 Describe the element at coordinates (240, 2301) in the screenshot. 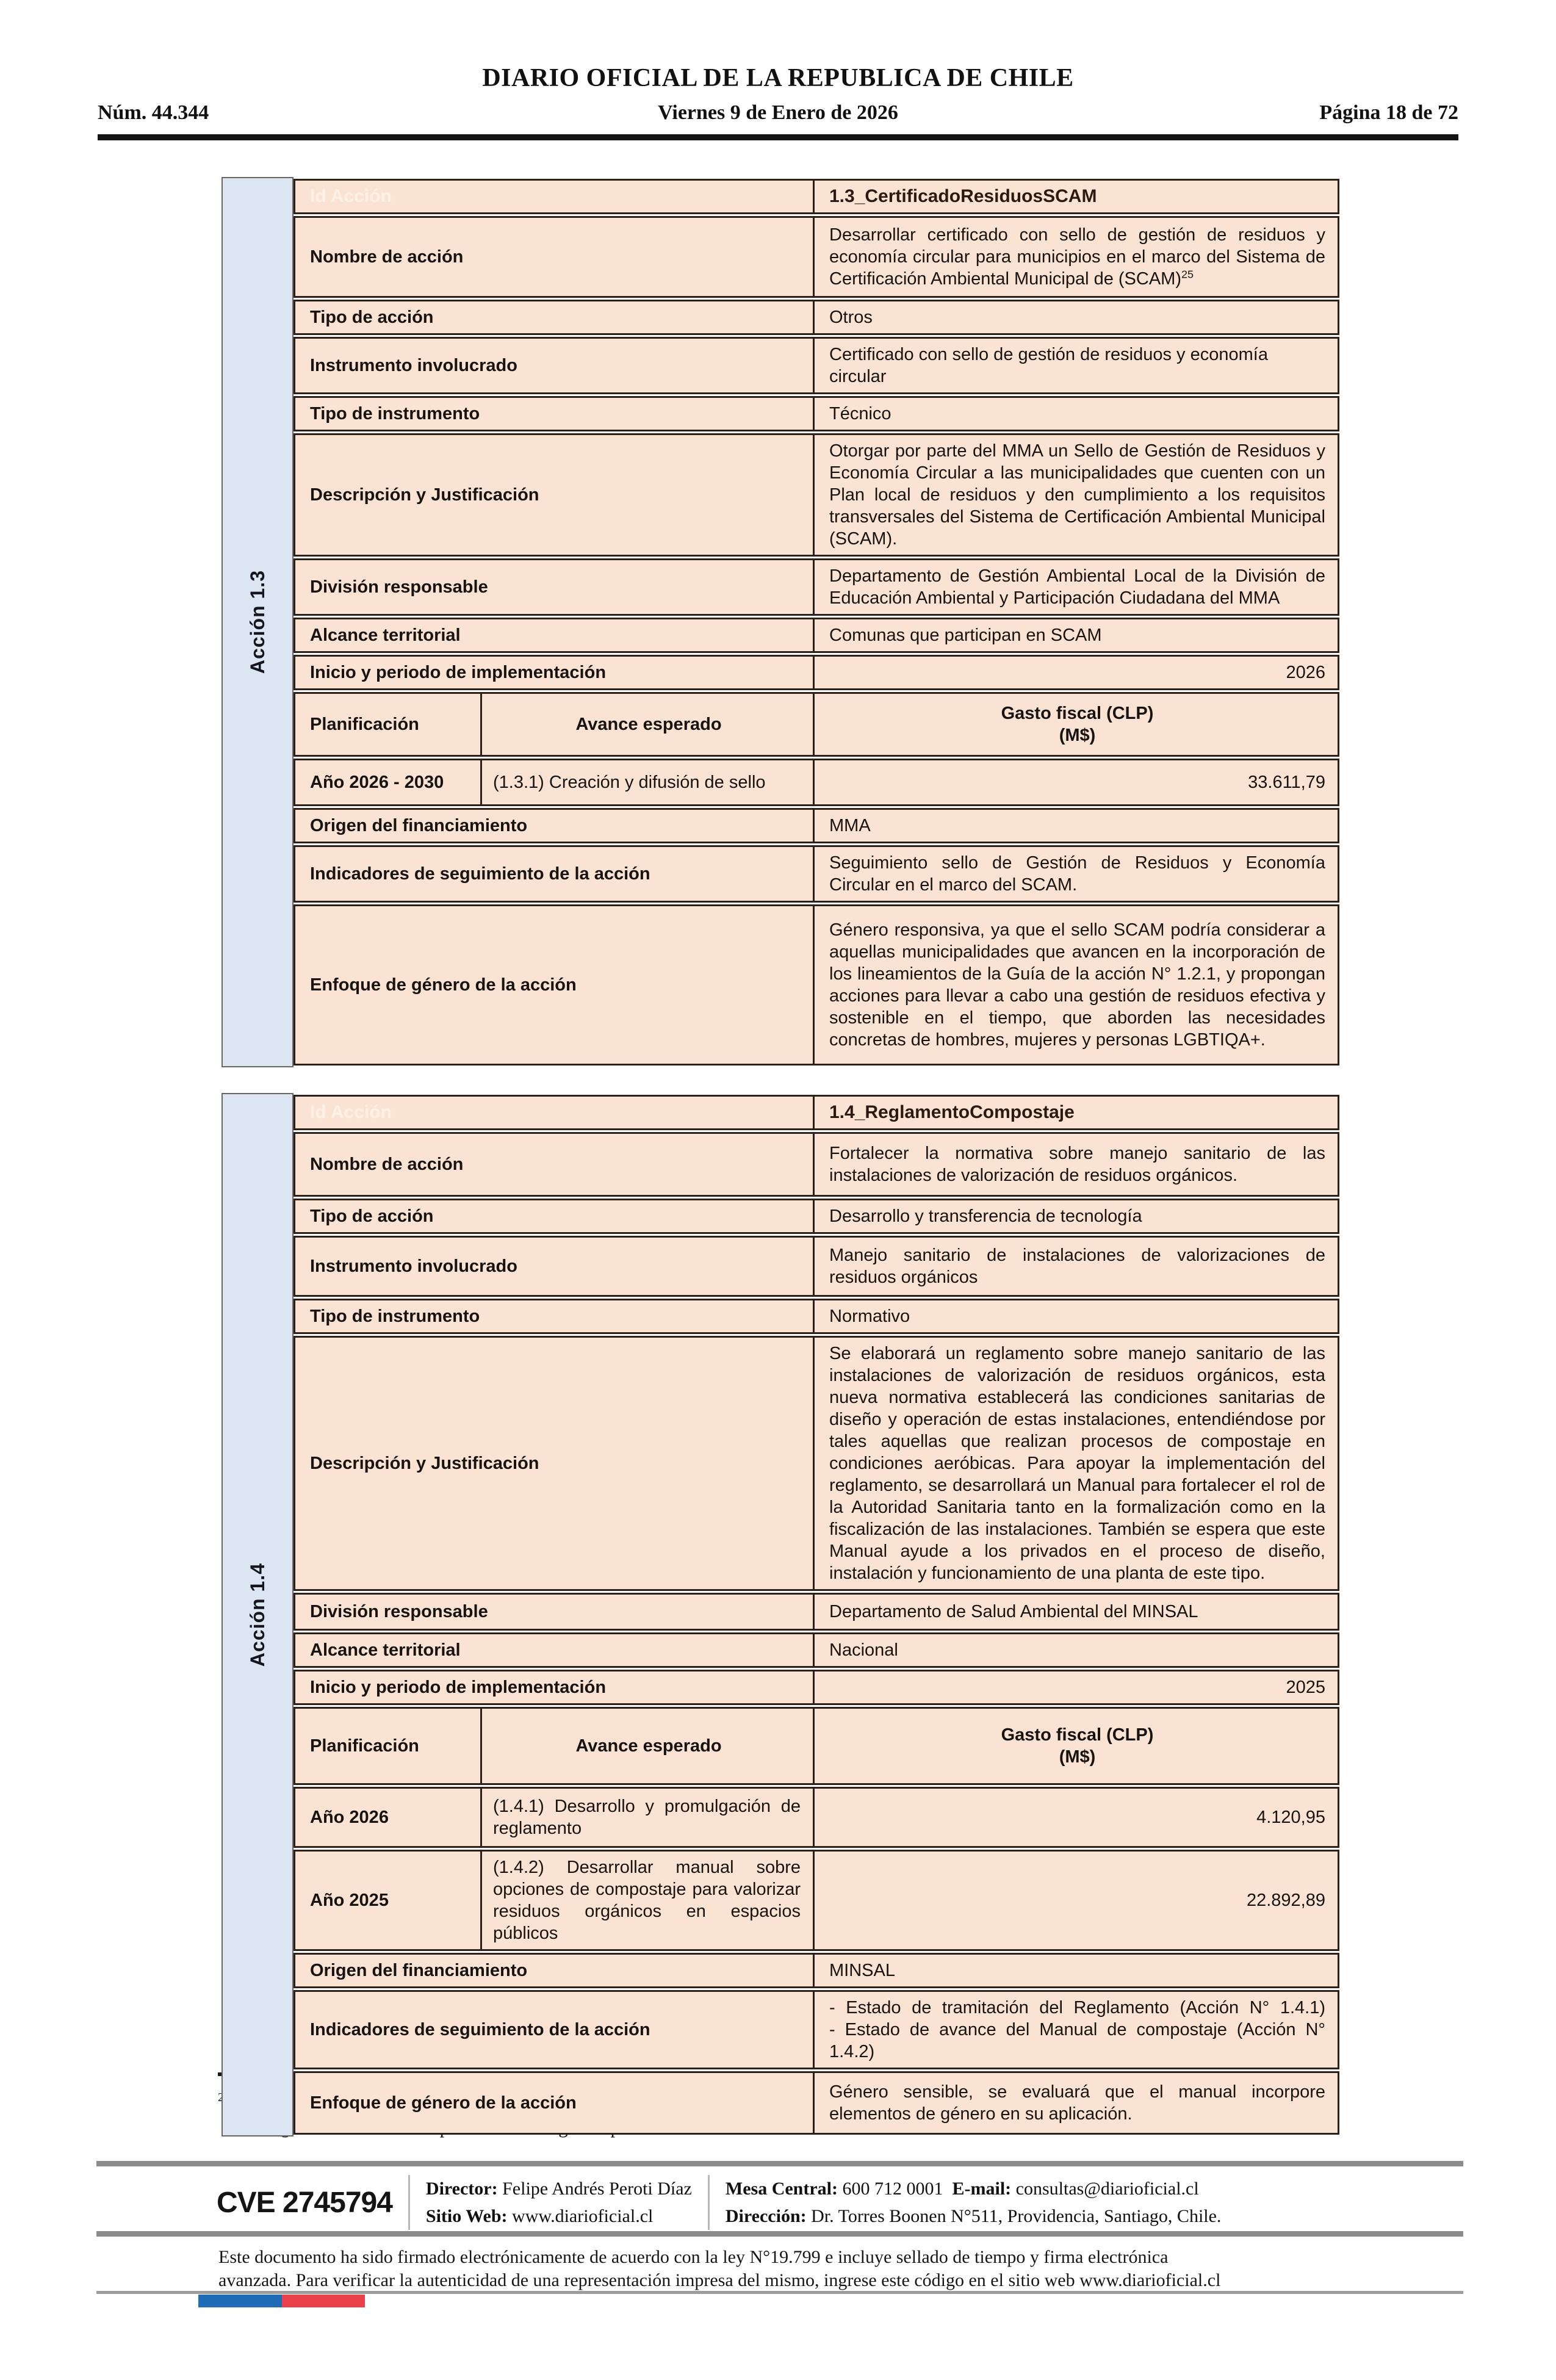

I see `flag-blue-segment` at that location.